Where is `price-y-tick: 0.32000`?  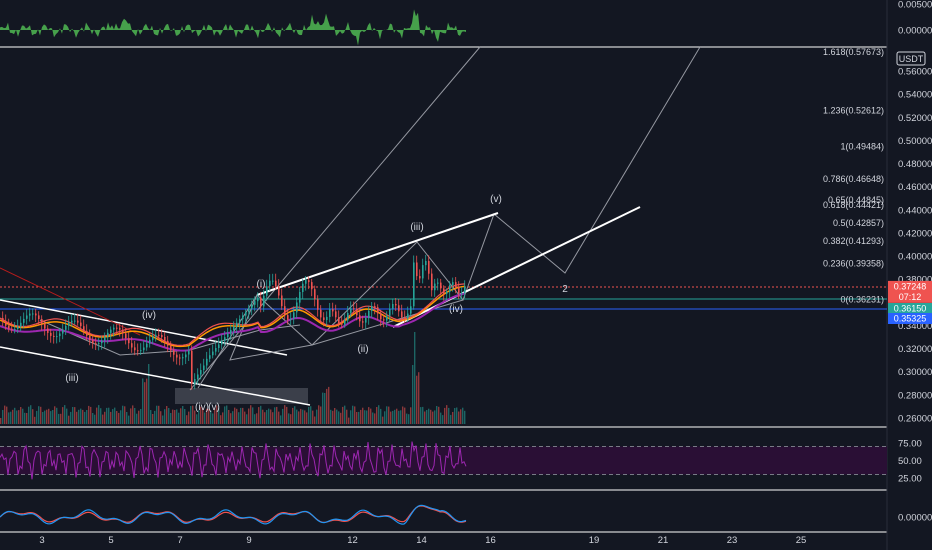
price-y-tick: 0.32000 is located at coordinates (915, 349).